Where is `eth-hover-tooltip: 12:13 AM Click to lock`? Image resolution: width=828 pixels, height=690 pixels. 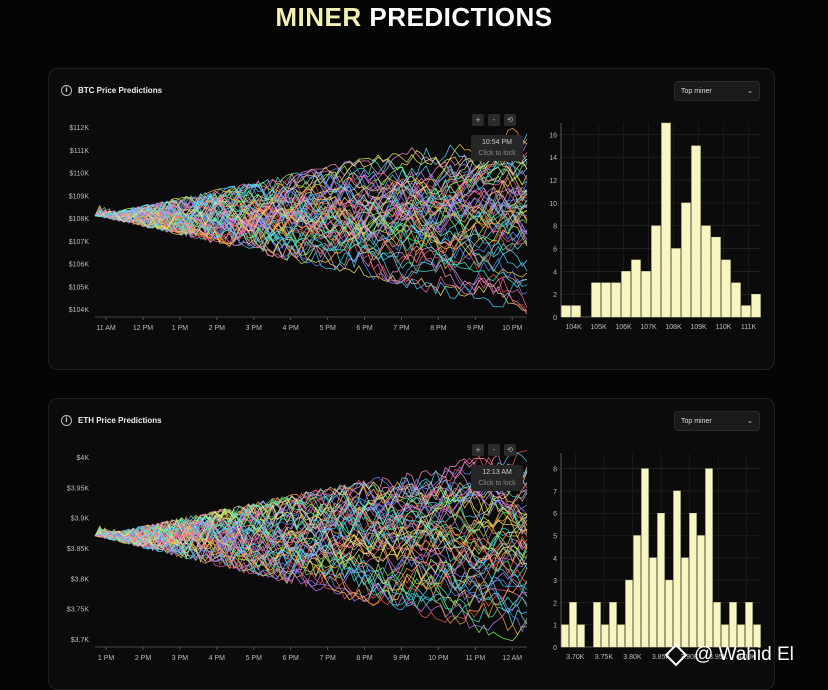
eth-hover-tooltip: 12:13 AM Click to lock is located at coordinates (497, 478).